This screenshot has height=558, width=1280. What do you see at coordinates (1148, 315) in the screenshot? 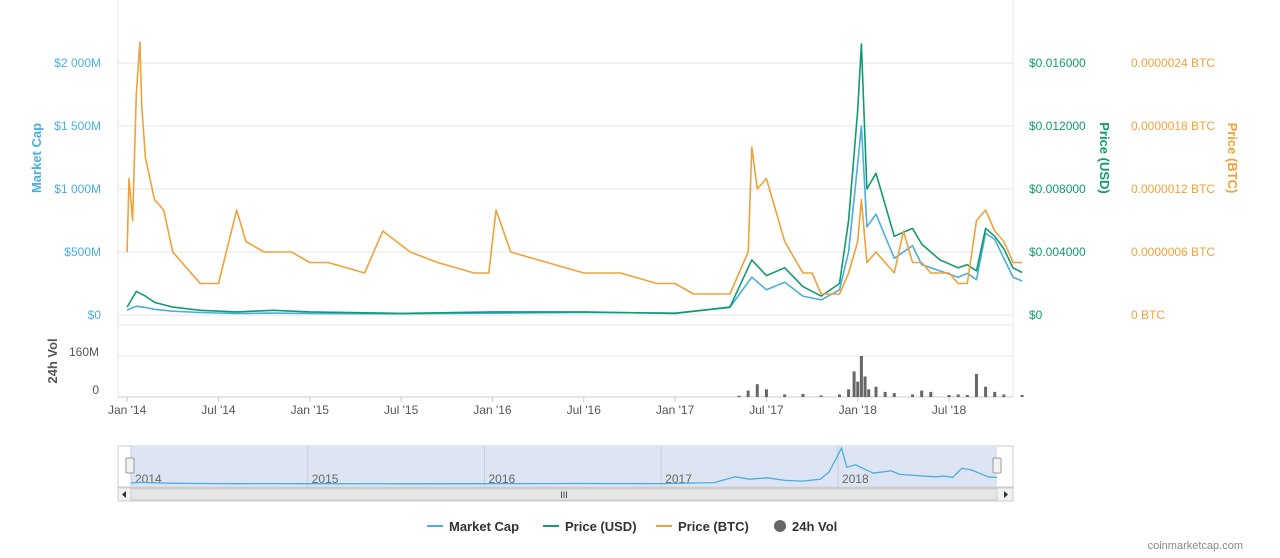
I see `tick-price-btc: 0 BTC` at bounding box center [1148, 315].